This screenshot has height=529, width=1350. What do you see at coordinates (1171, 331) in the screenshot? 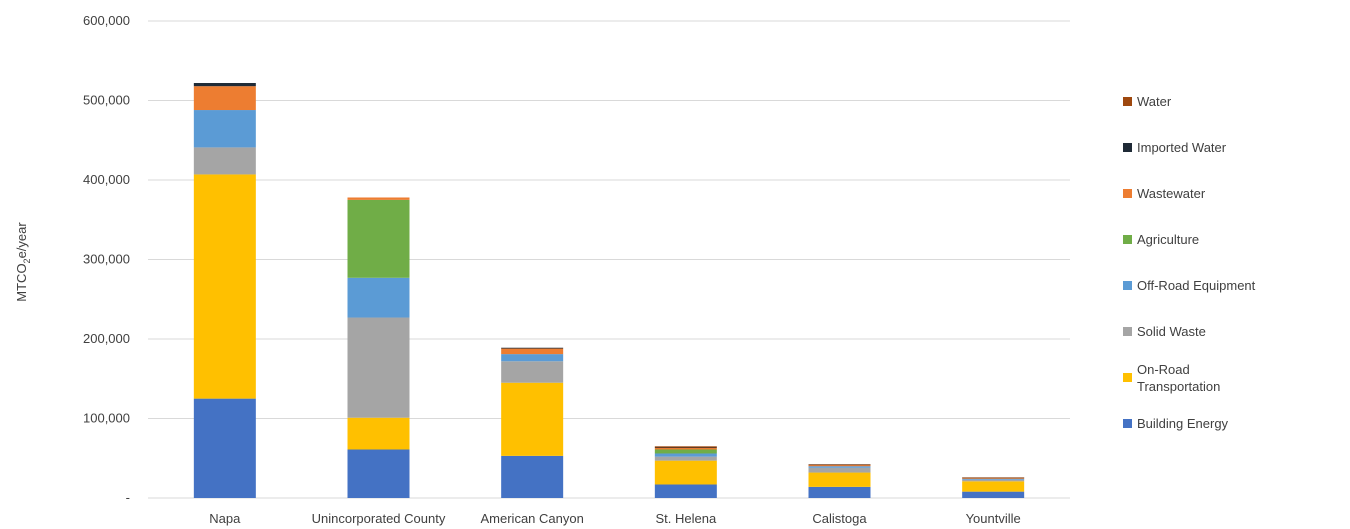
I see `legend-label: Solid Waste` at bounding box center [1171, 331].